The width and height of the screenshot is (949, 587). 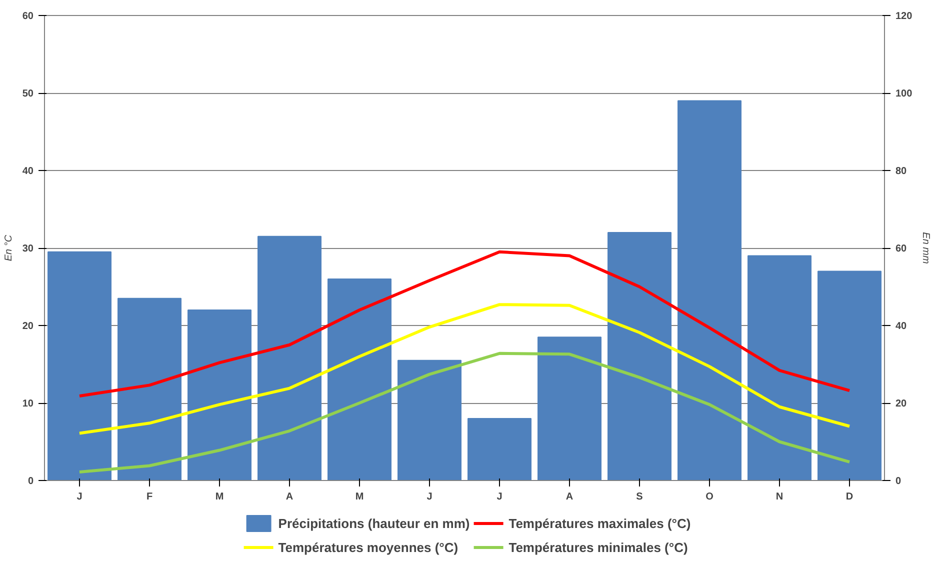 I want to click on x-tick-label: D, so click(x=850, y=497).